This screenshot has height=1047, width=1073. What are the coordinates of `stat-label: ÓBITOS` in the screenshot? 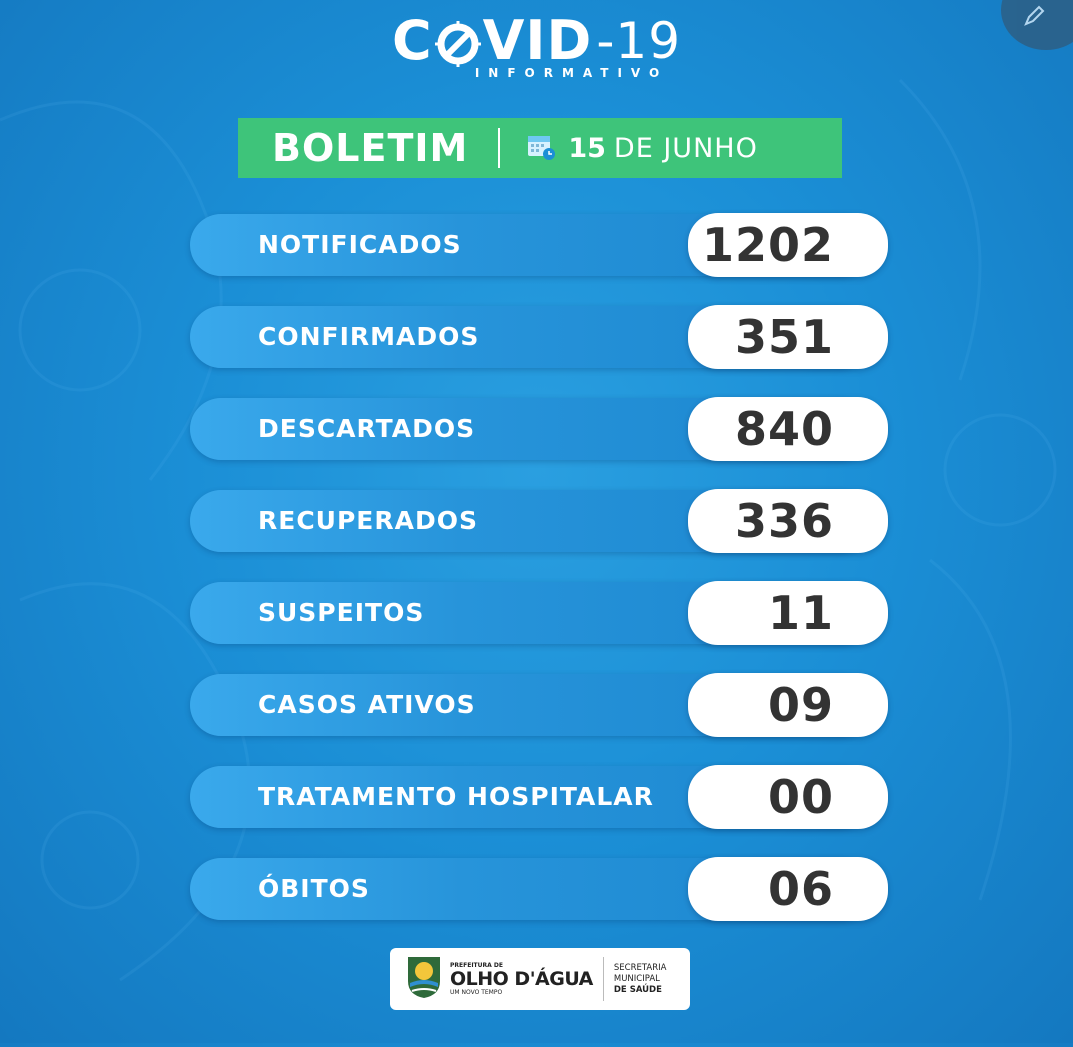 It's located at (314, 888).